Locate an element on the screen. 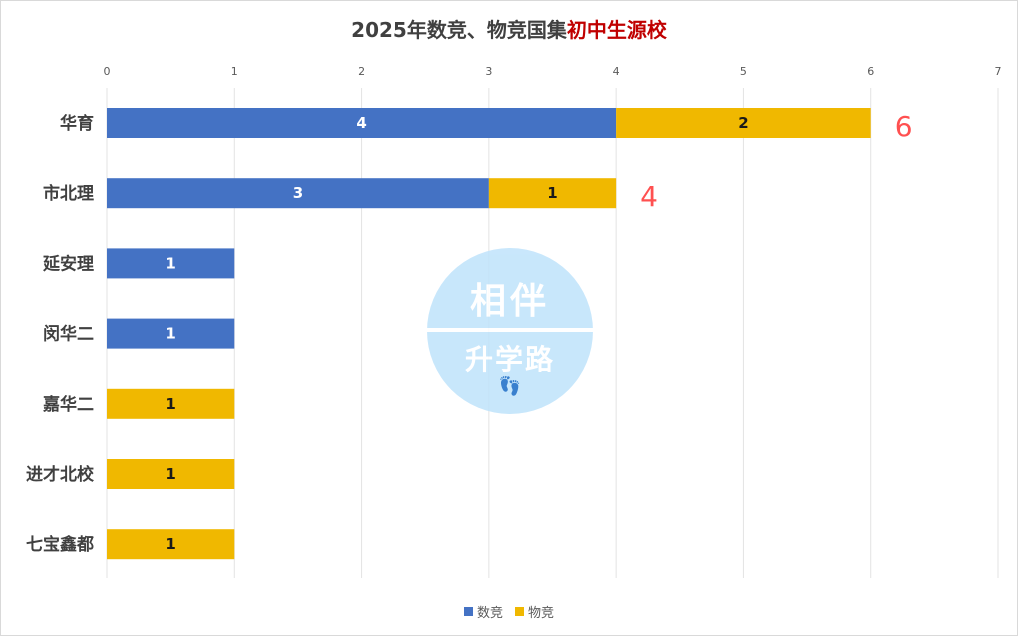 The image size is (1018, 636). category-label-2: 市北理 is located at coordinates (68, 193).